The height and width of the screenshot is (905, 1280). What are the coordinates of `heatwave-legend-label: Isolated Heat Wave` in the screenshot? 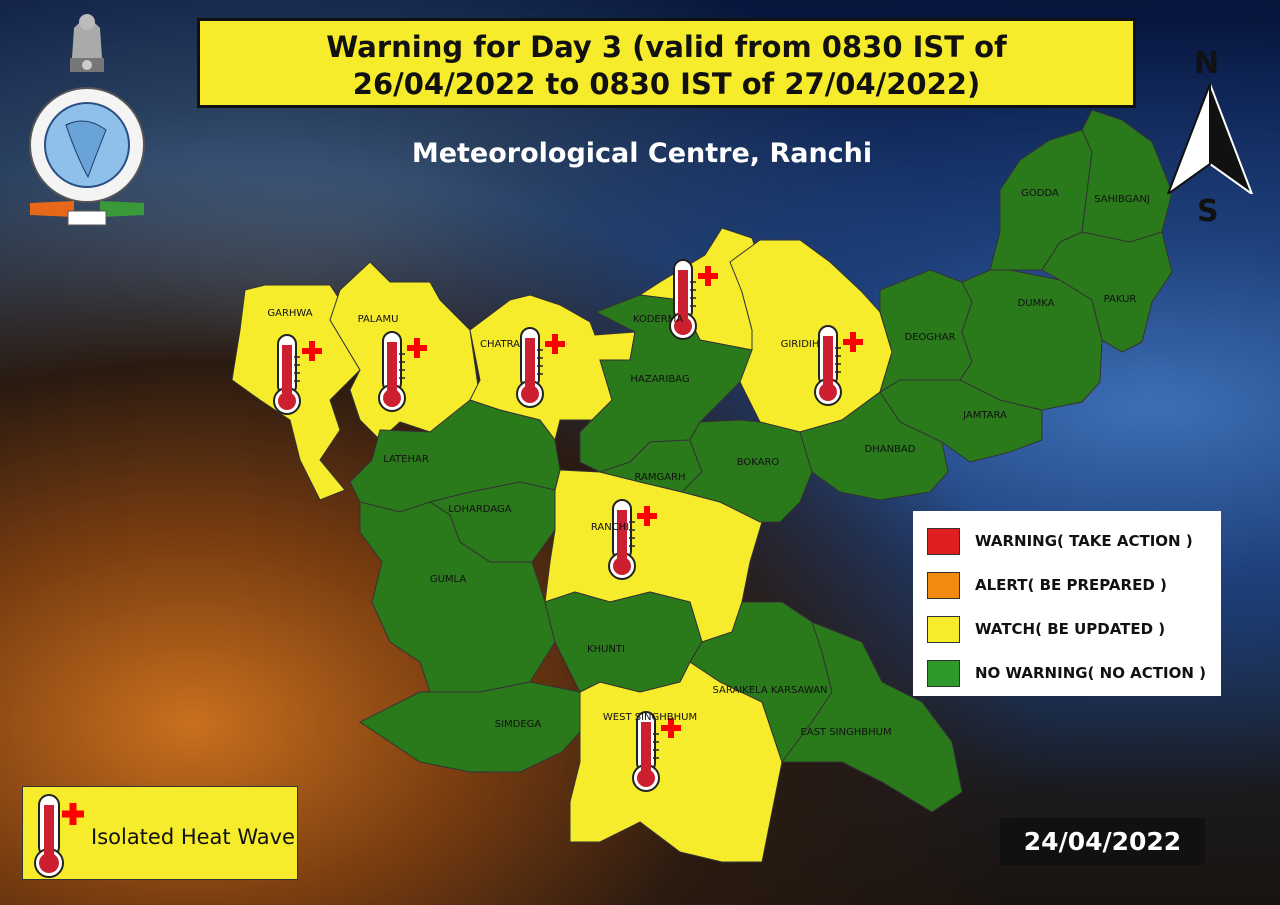 It's located at (193, 837).